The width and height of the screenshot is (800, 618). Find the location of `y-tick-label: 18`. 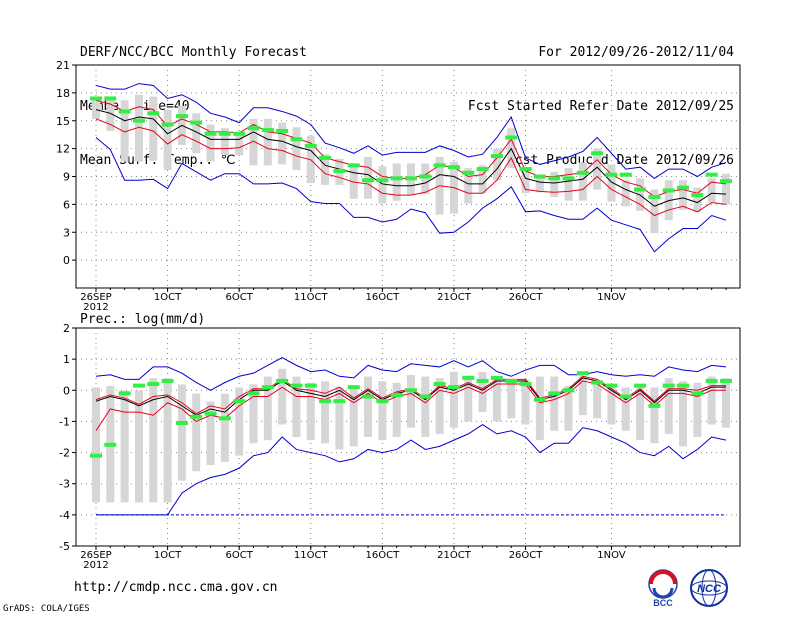

y-tick-label: 18 is located at coordinates (63, 93).